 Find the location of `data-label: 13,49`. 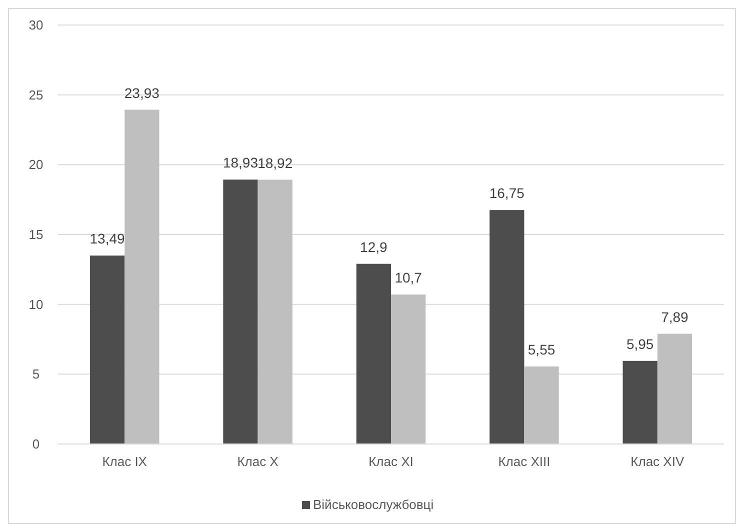

data-label: 13,49 is located at coordinates (108, 238).